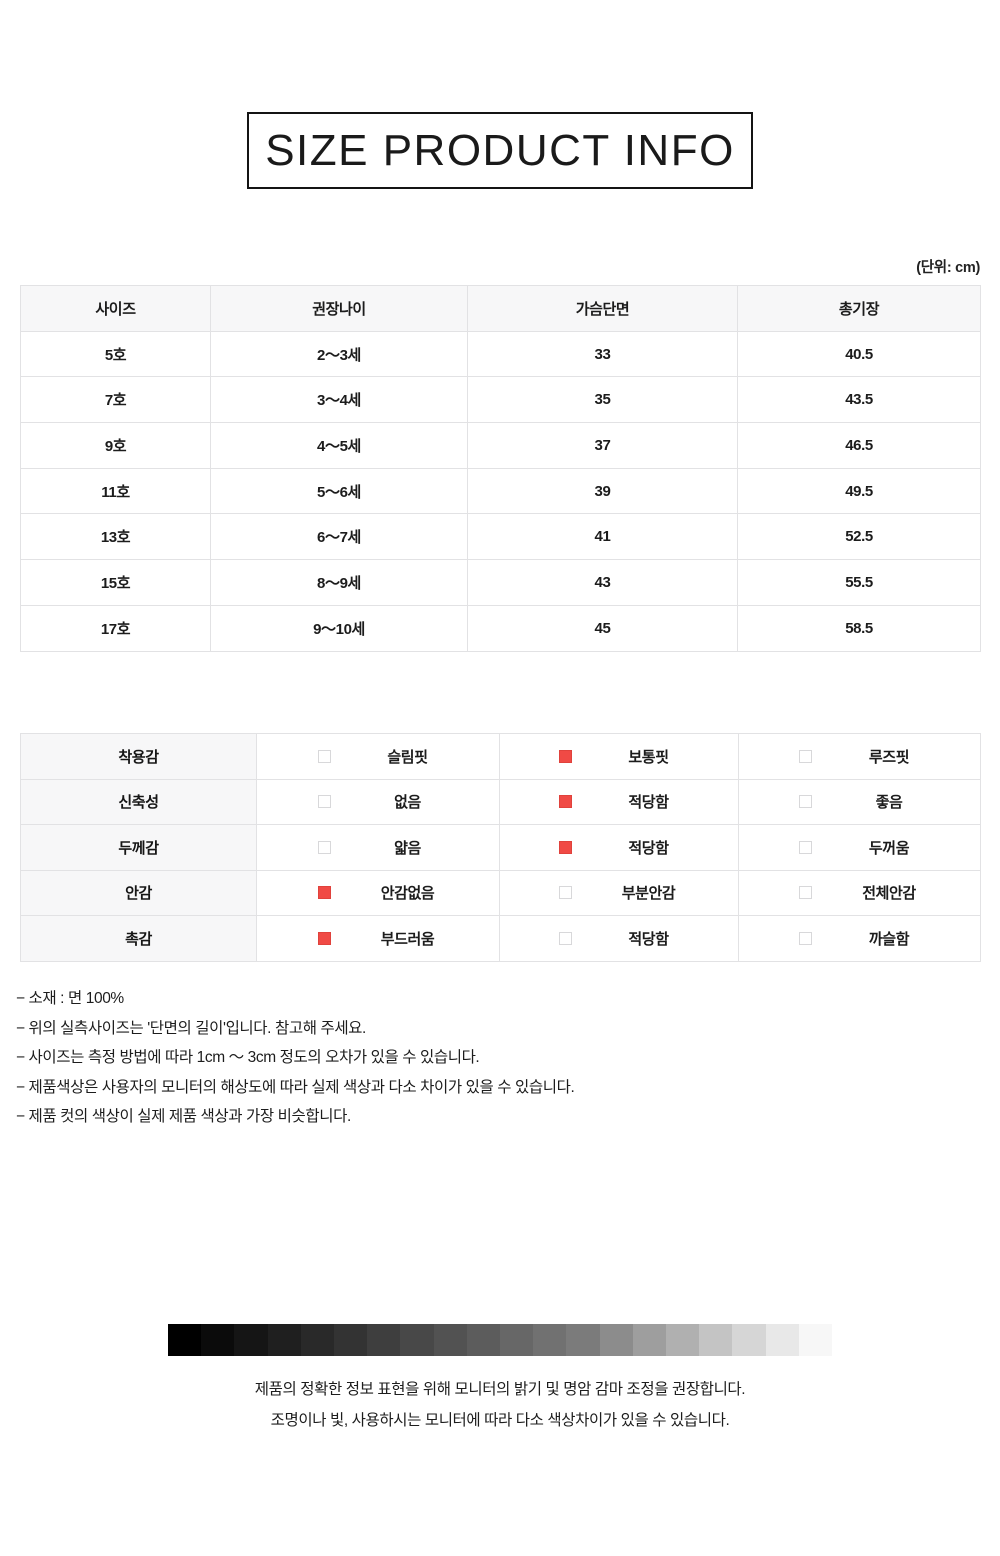  What do you see at coordinates (602, 491) in the screenshot?
I see `table-cell: 39` at bounding box center [602, 491].